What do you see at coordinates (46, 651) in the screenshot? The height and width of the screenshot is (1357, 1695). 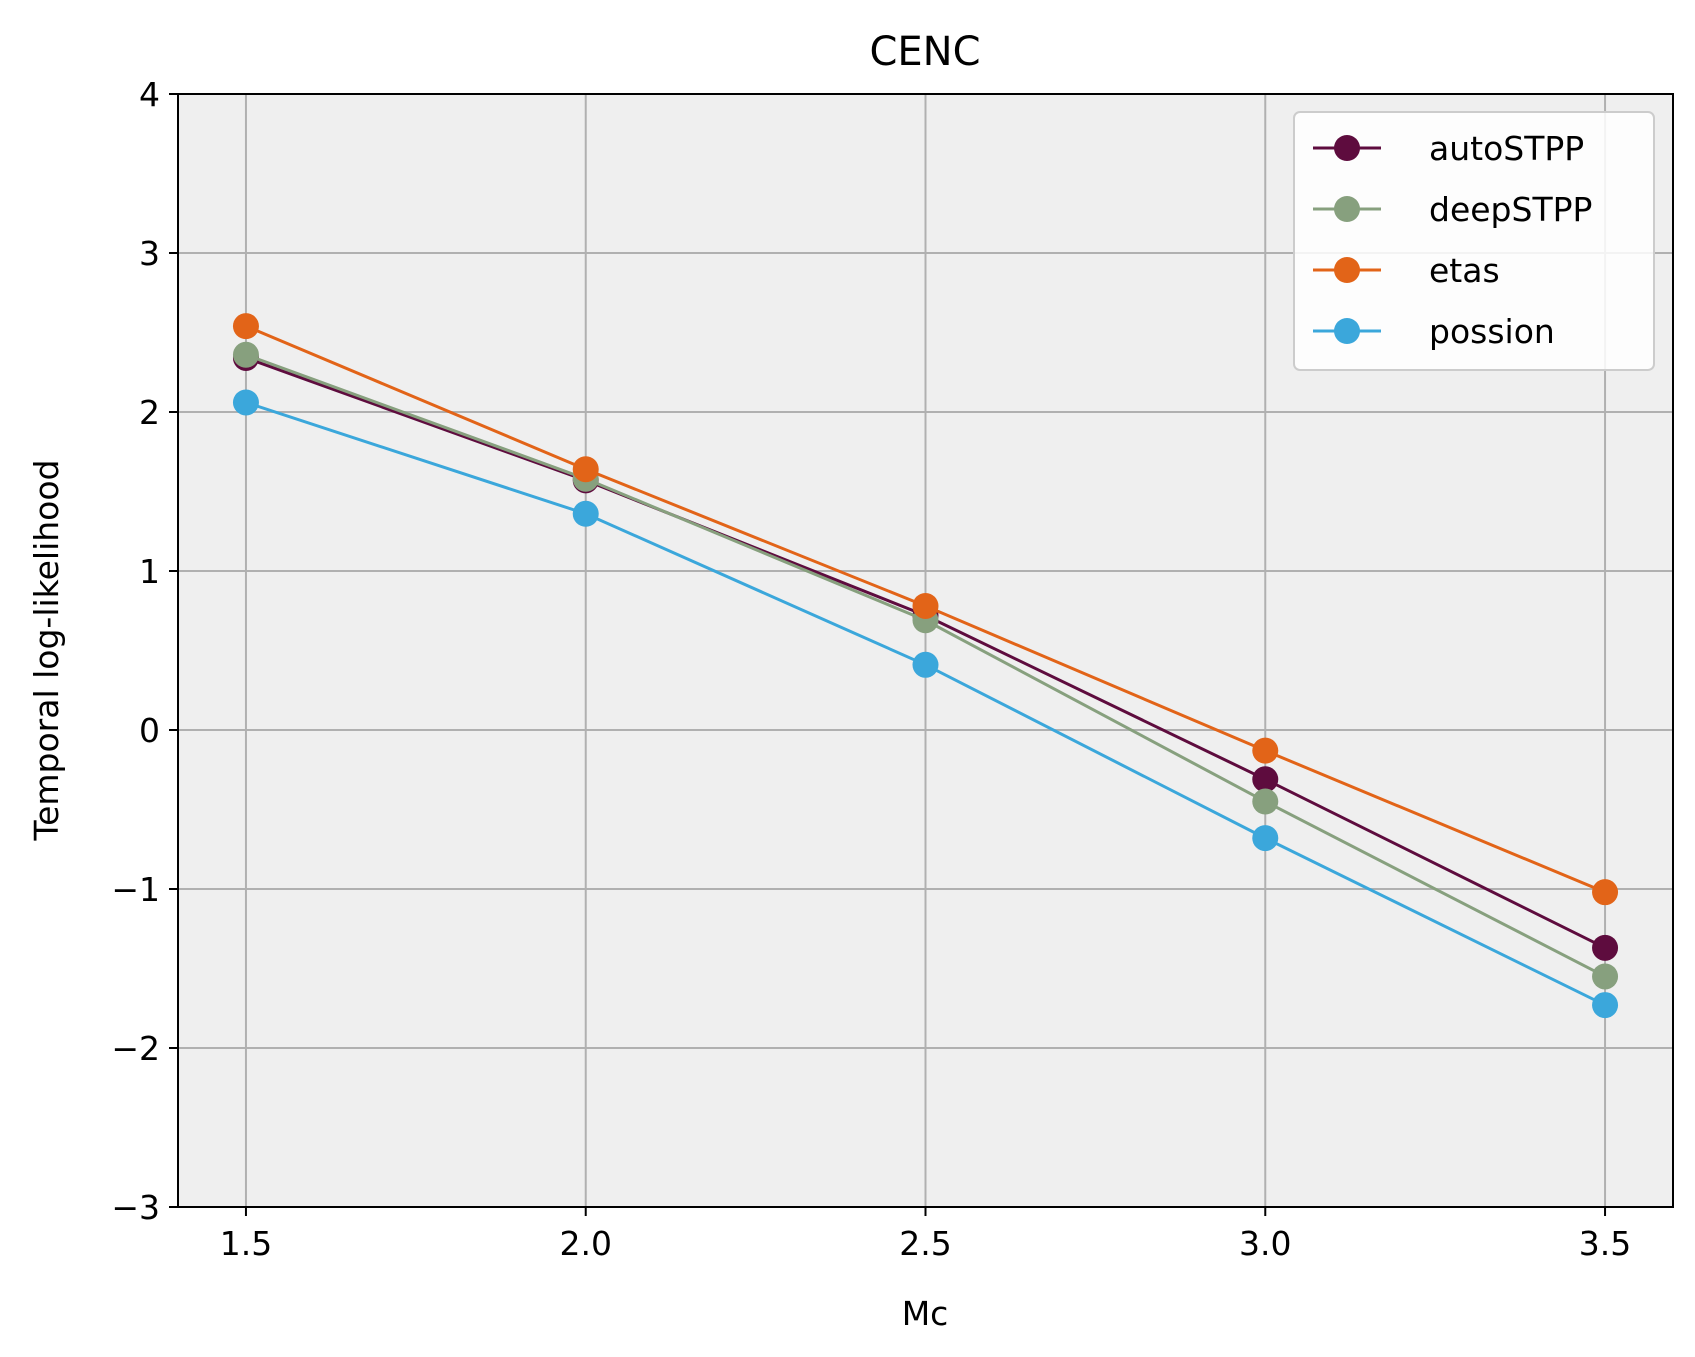 I see `y-axis-label: Temporal log-likelihood` at bounding box center [46, 651].